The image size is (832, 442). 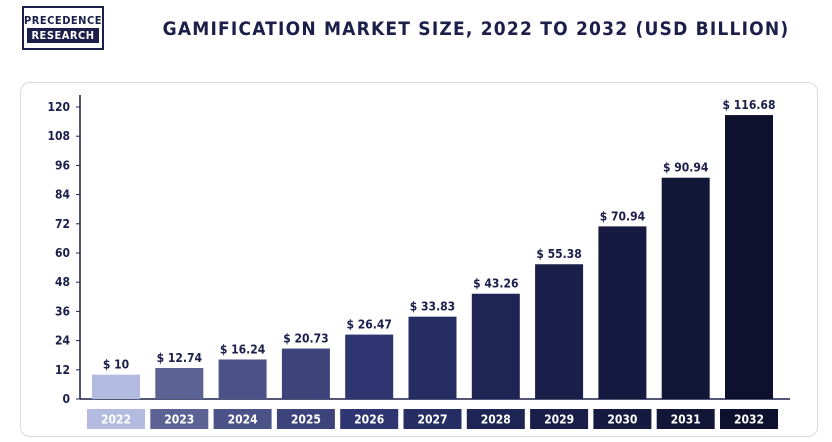 I want to click on y-tick-label: 0, so click(x=66, y=399).